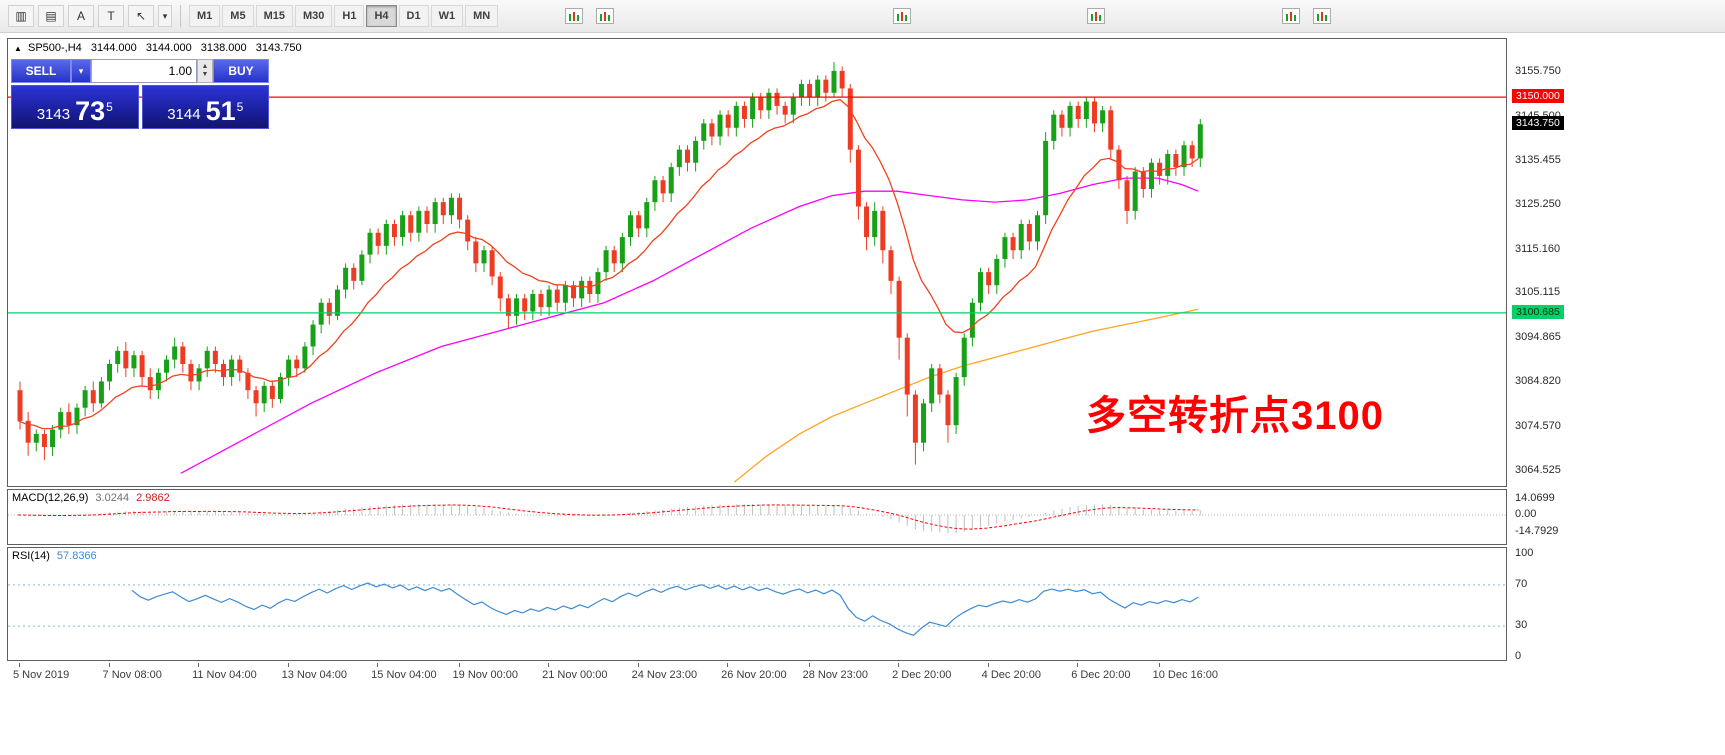  Describe the element at coordinates (81, 71) in the screenshot. I see `volume-dropdown-button: ▾` at that location.